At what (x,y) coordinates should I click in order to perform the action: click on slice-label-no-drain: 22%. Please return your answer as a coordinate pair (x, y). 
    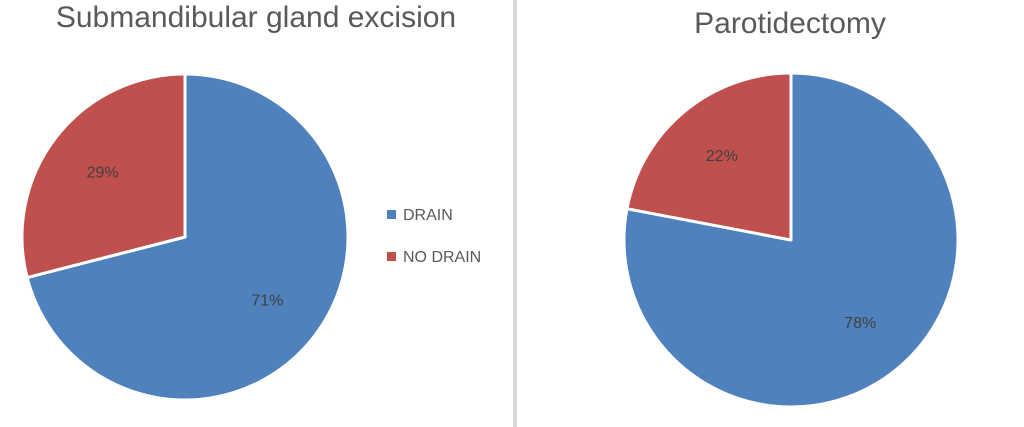
    Looking at the image, I should click on (722, 156).